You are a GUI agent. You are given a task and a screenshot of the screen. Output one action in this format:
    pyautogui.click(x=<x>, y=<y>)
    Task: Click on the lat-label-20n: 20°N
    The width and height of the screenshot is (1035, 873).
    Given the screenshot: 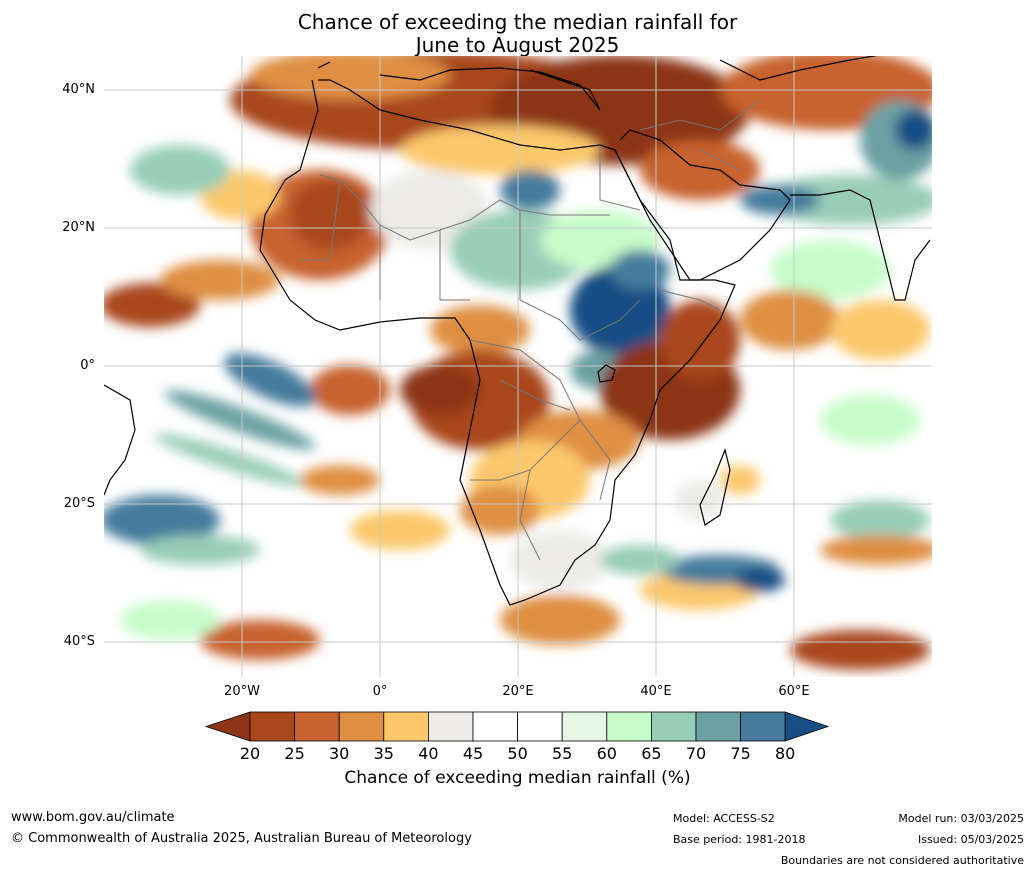 What is the action you would take?
    pyautogui.click(x=78, y=227)
    